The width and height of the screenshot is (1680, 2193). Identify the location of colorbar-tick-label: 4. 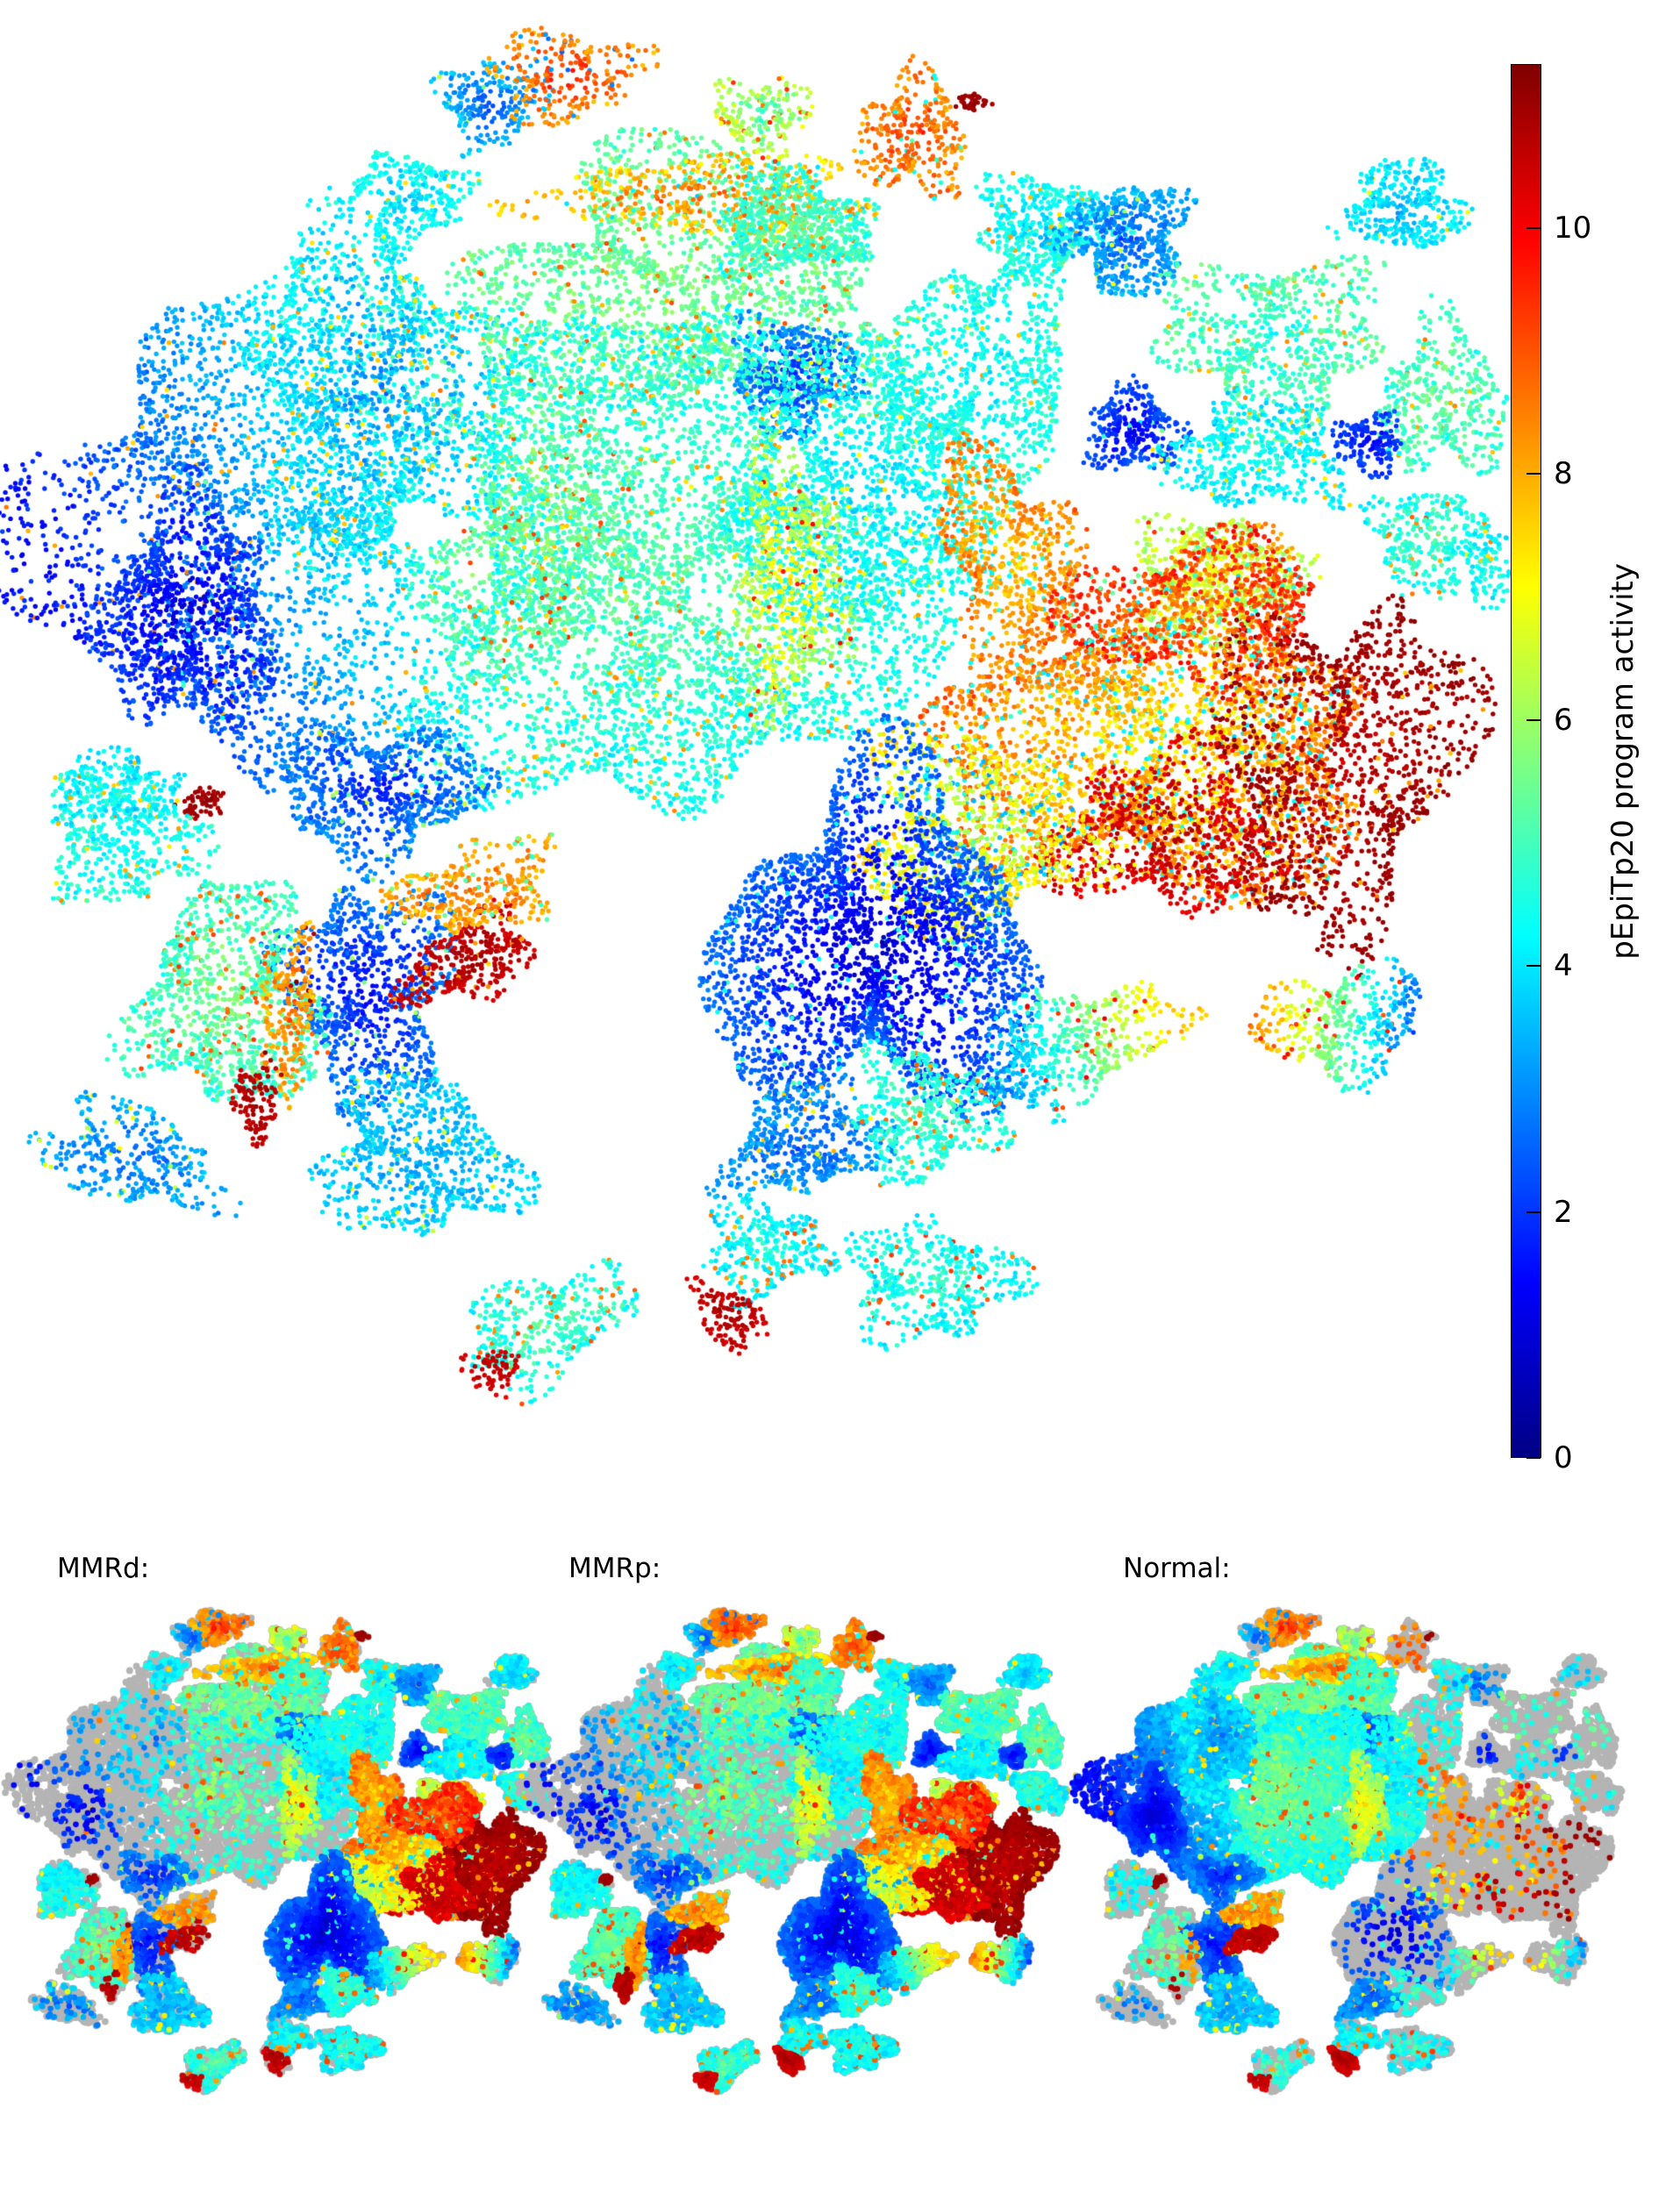
(1563, 965).